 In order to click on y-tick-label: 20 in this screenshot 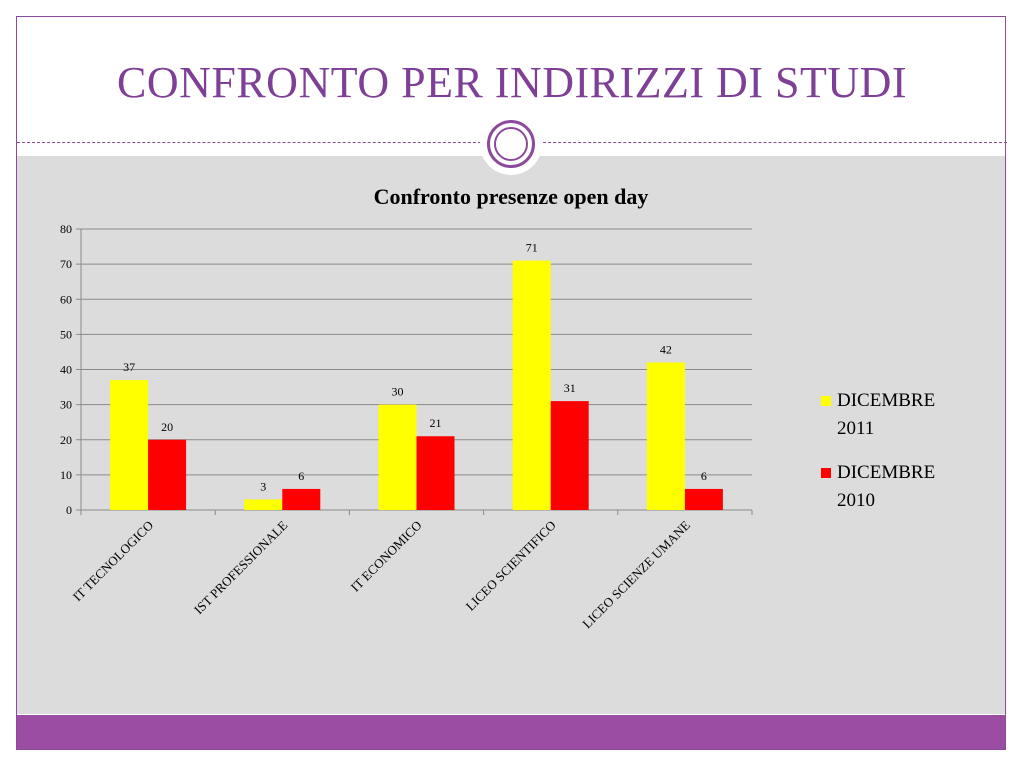, I will do `click(66, 440)`.